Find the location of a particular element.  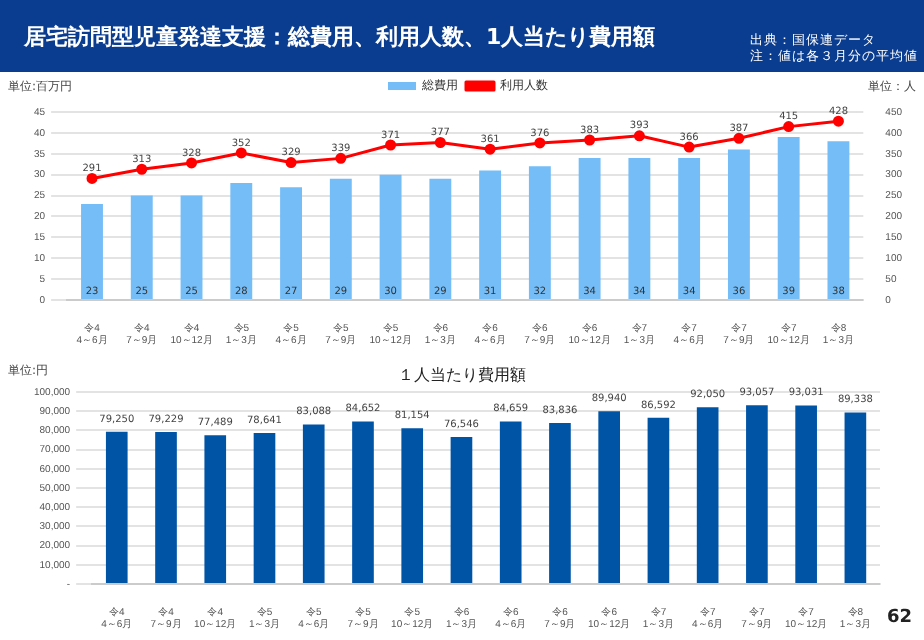

chart-title: 居宅訪問型児童発達支援：総費用、利用人数、1人当たり費用額 is located at coordinates (340, 37).